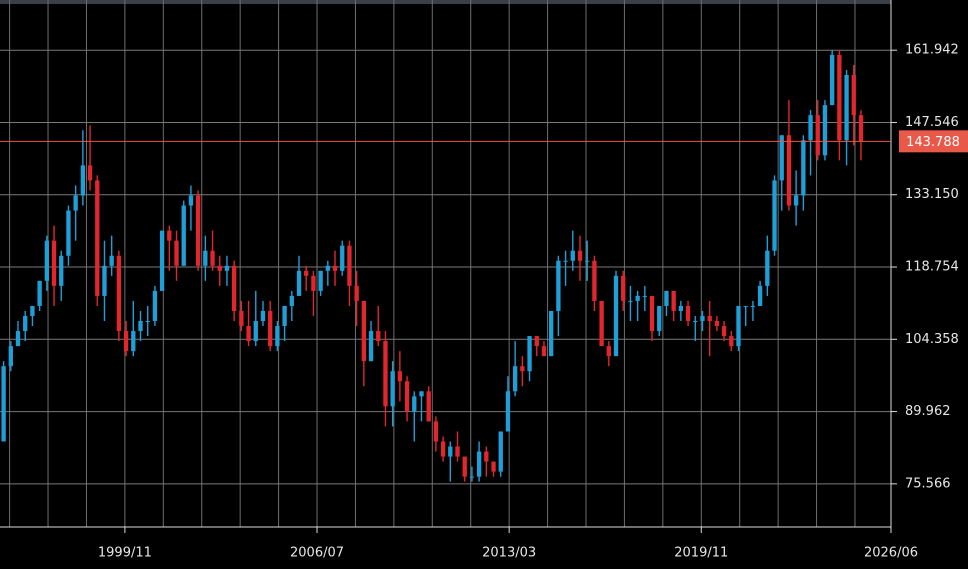 Image resolution: width=968 pixels, height=569 pixels. I want to click on x-tick-label: 2006/07, so click(317, 553).